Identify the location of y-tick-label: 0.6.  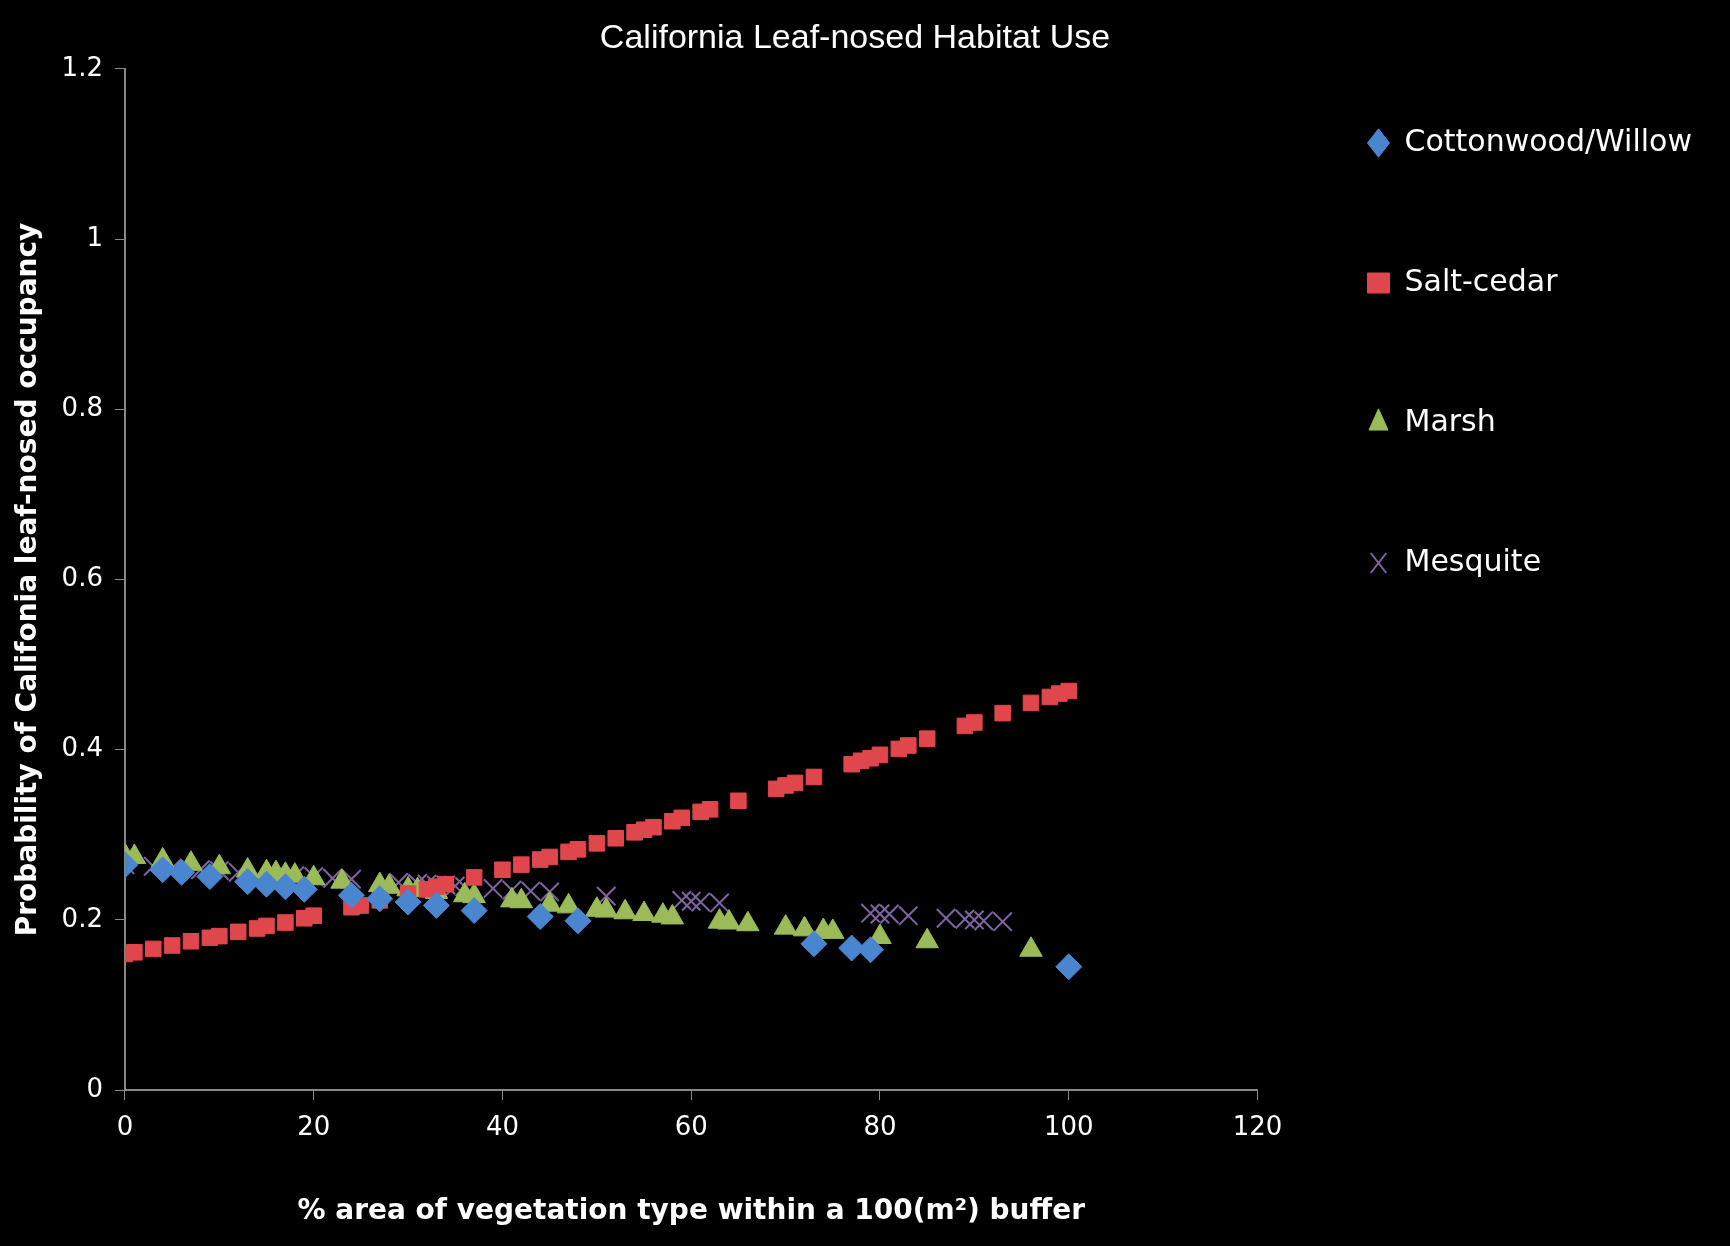
(82, 577).